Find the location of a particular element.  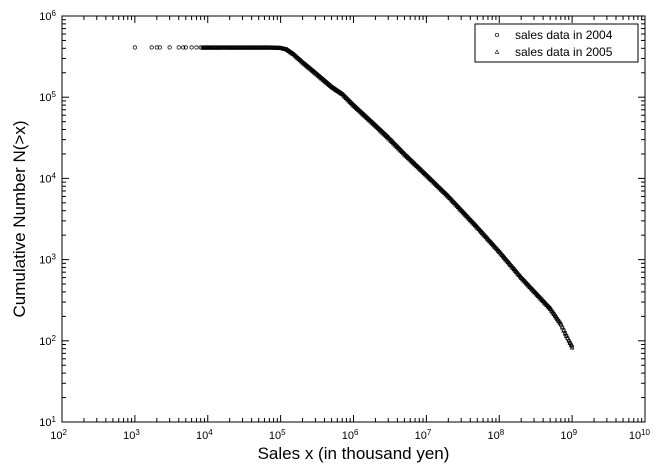

x-tick-label: 10⁸ is located at coordinates (496, 435).